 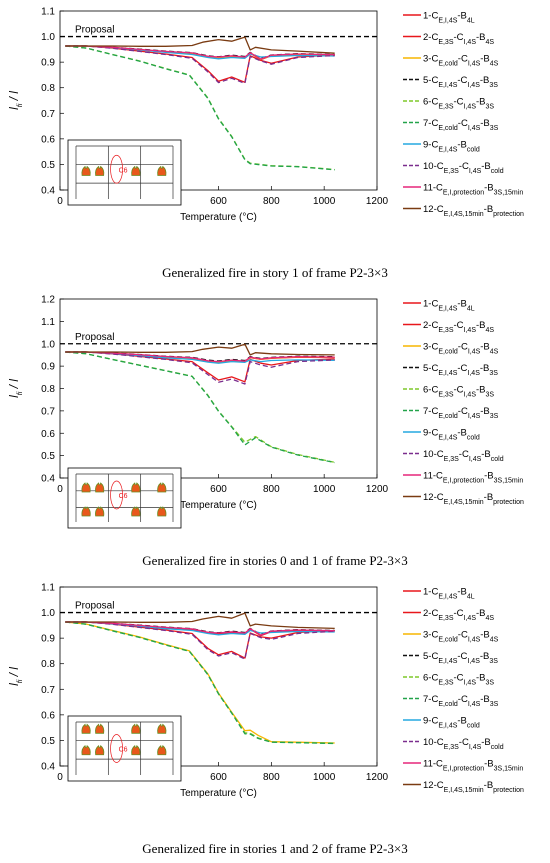 I want to click on inset-border, so click(x=124, y=498).